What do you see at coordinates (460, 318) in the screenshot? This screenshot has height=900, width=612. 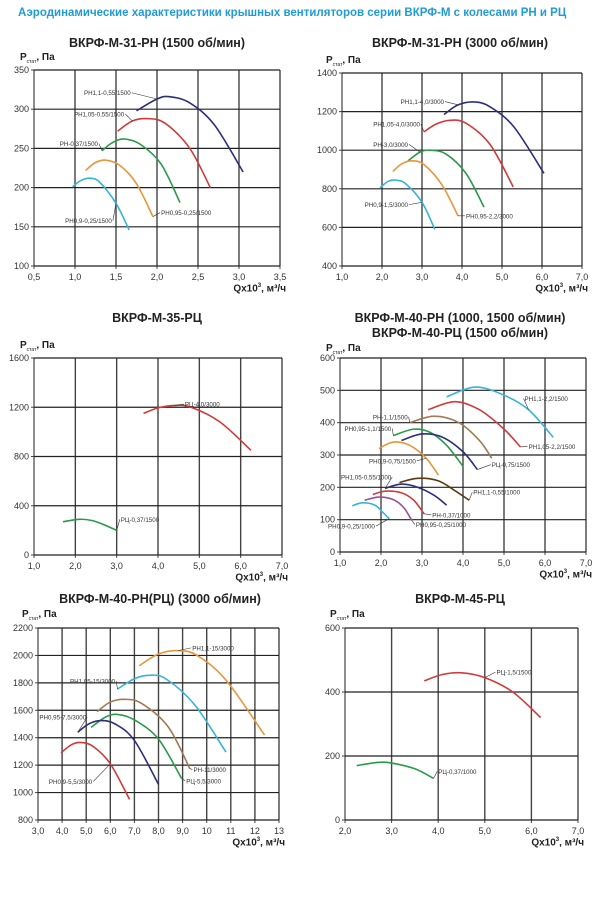 I see `chart-title-4: ВКРФ-М-40-РН (1000, 1500 об/мин)` at bounding box center [460, 318].